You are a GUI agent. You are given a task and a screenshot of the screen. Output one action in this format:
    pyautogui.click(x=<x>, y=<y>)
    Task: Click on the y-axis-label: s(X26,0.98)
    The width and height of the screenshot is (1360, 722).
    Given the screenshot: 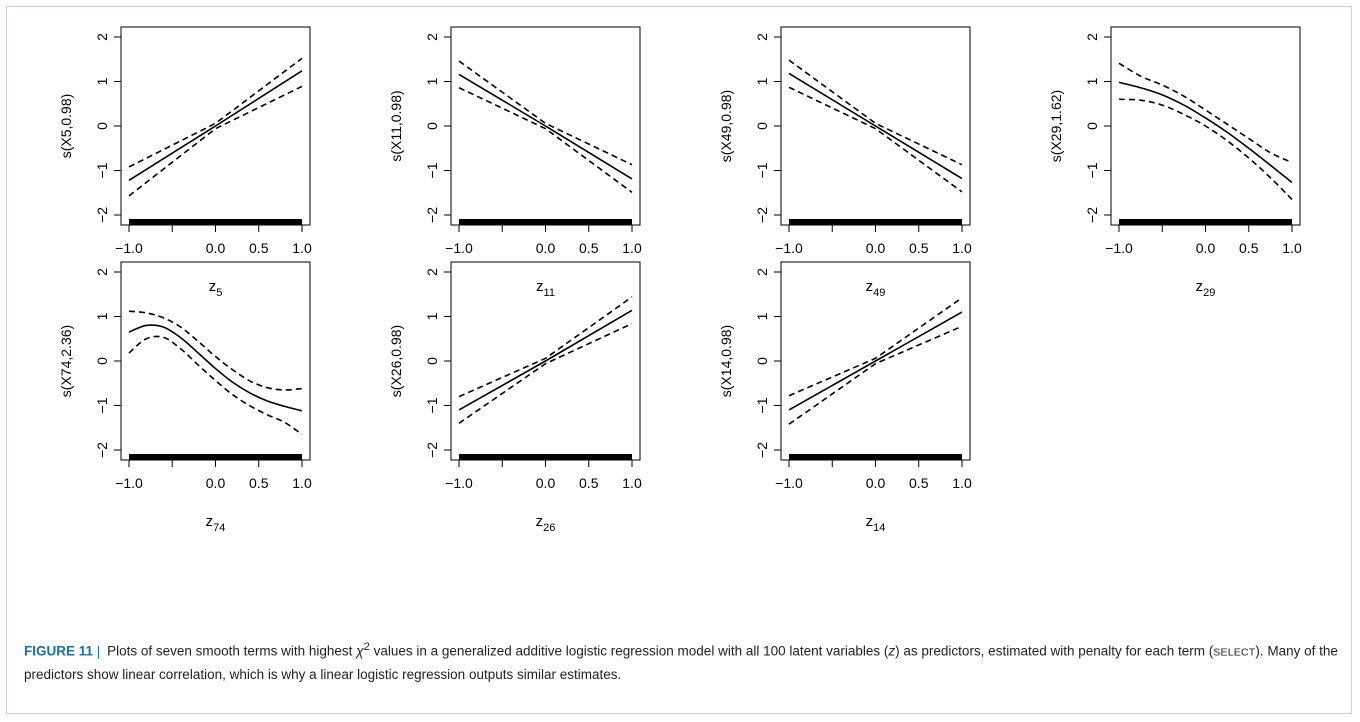 What is the action you would take?
    pyautogui.click(x=396, y=361)
    